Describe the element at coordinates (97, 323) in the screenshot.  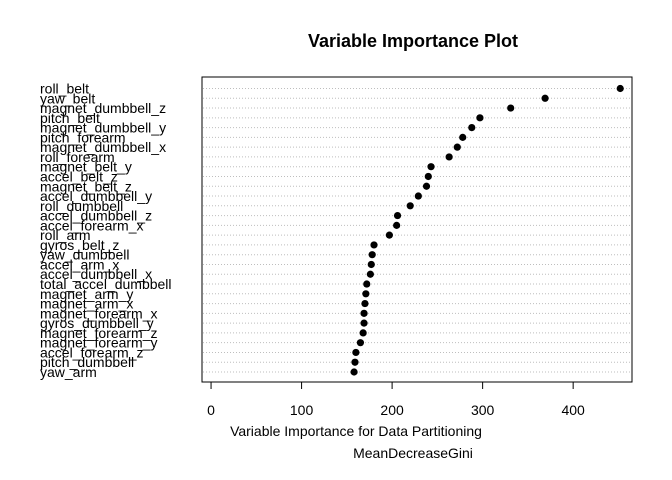
I see `category-label: gyros_dumbbell_y` at that location.